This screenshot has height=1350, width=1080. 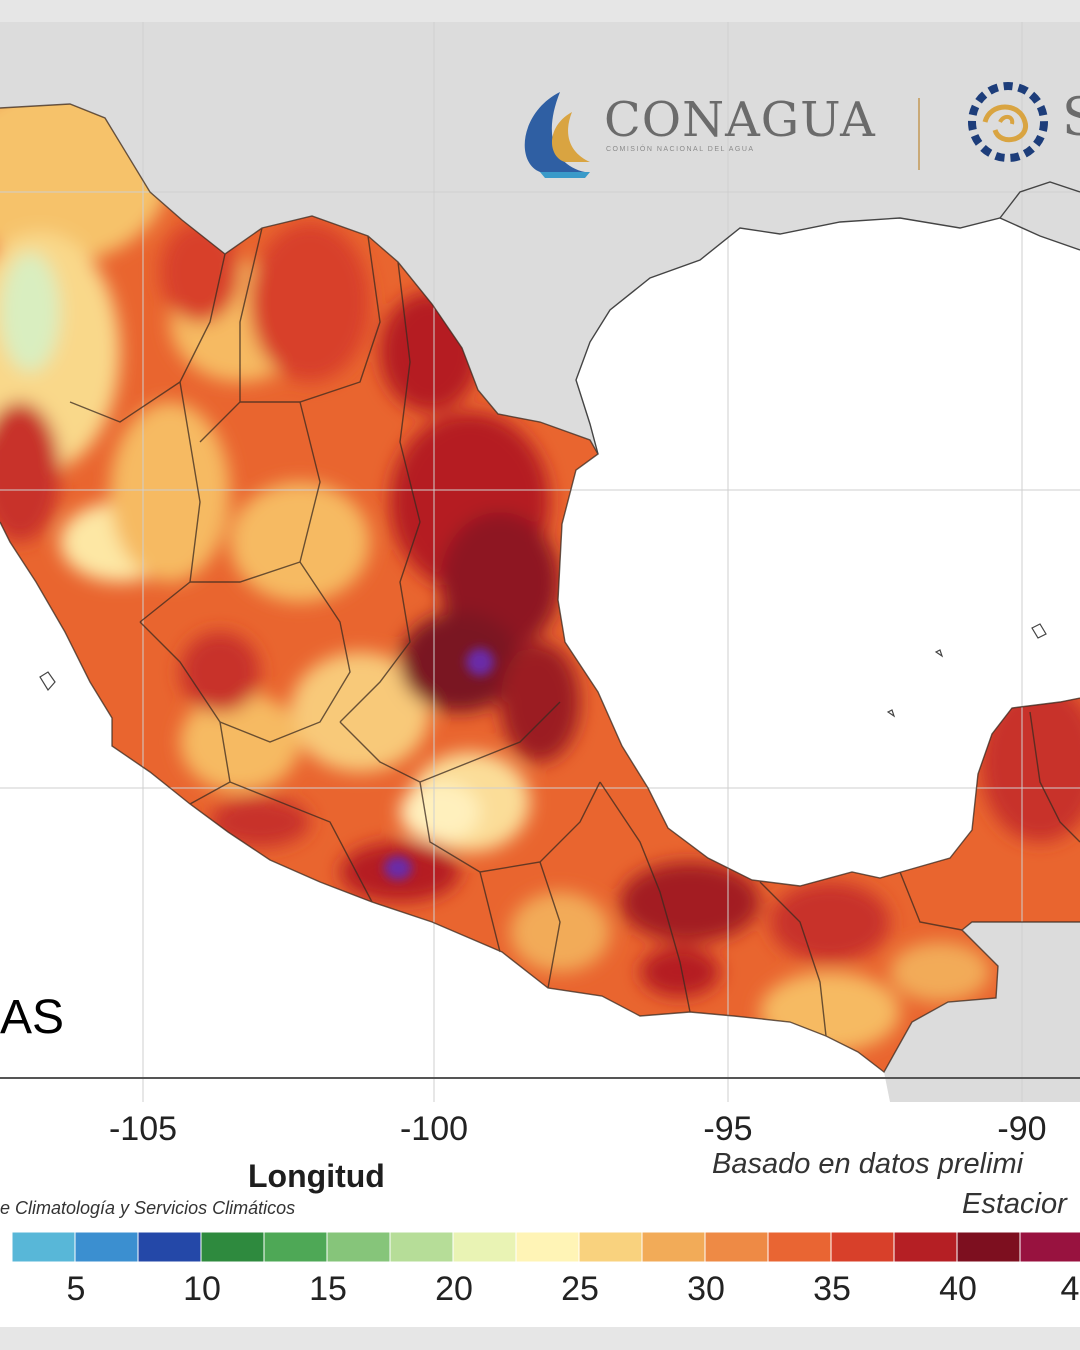 What do you see at coordinates (827, 318) in the screenshot?
I see `us-coastline` at bounding box center [827, 318].